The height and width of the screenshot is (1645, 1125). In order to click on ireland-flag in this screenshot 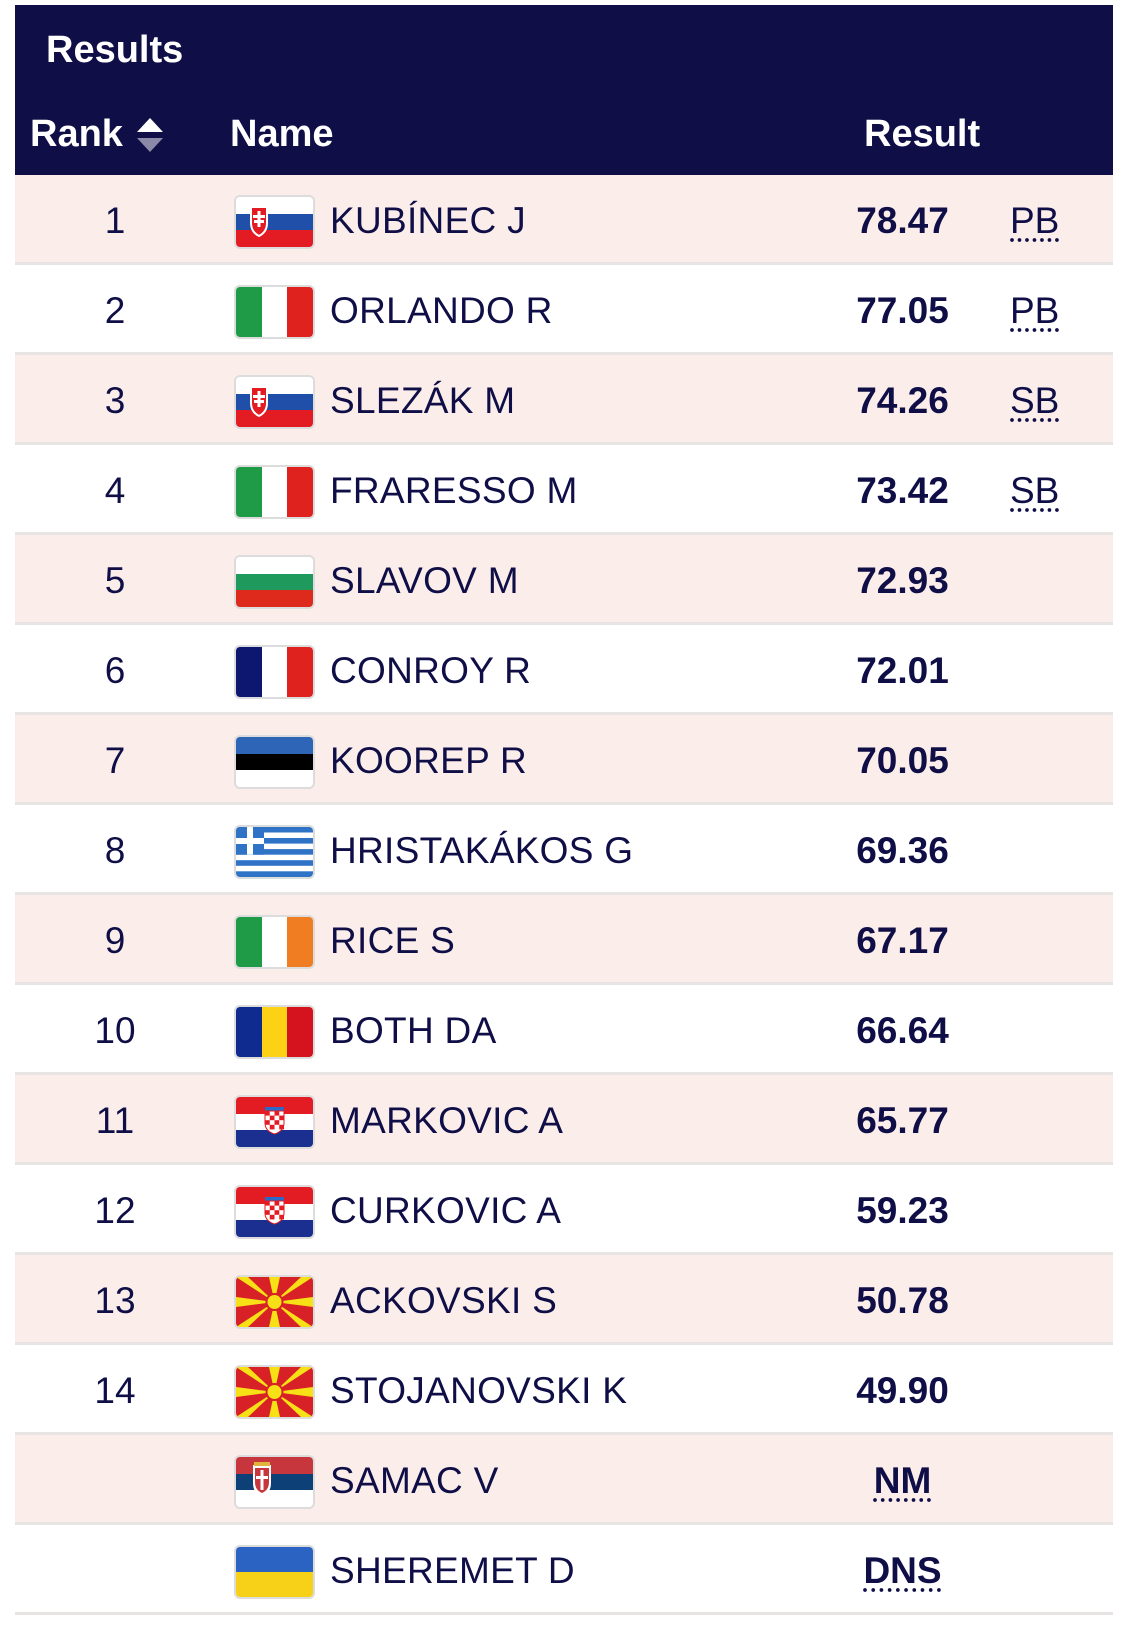, I will do `click(274, 942)`.